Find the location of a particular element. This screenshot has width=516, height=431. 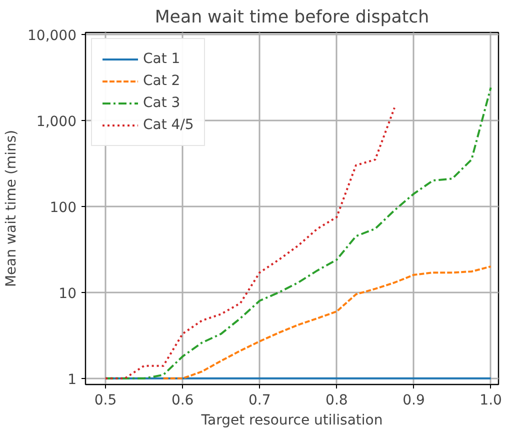

x-tick-label: 0.7 is located at coordinates (259, 400).